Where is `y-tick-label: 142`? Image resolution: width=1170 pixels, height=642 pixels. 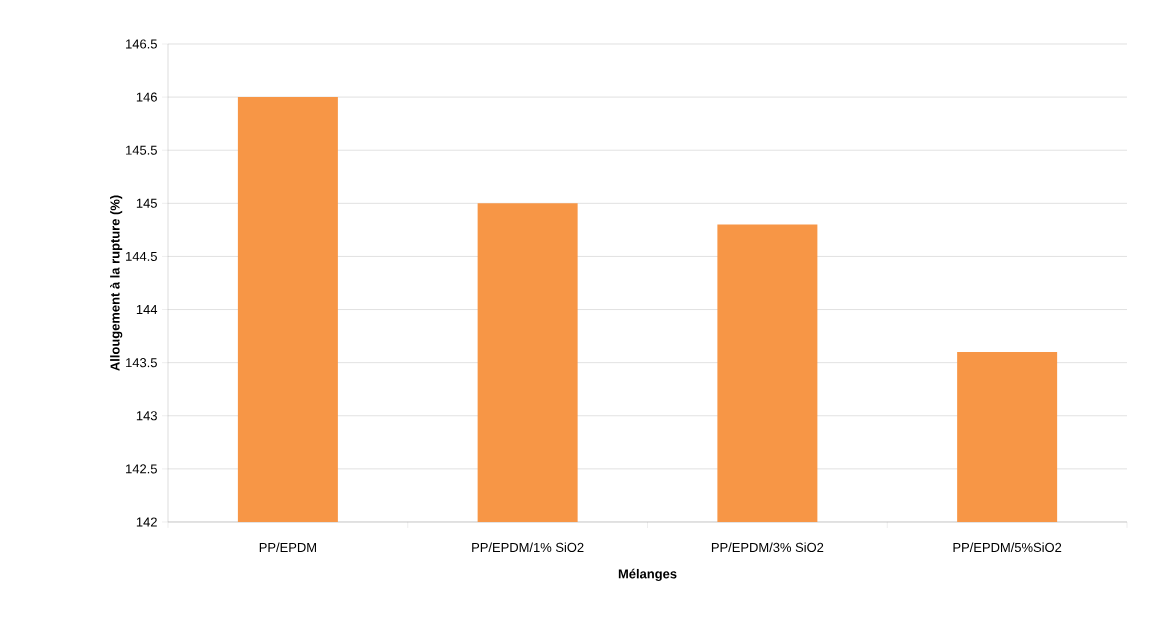 y-tick-label: 142 is located at coordinates (146, 522).